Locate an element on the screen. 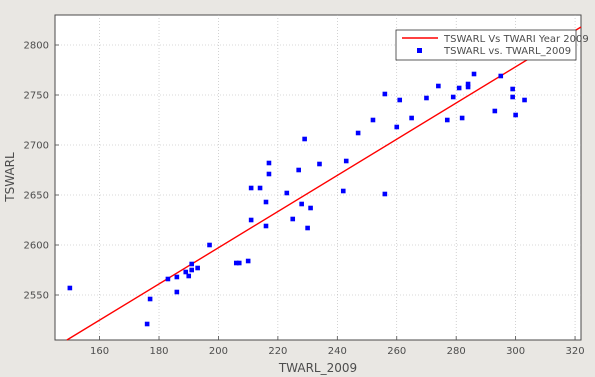  x-tick-label: 180 is located at coordinates (158, 351).